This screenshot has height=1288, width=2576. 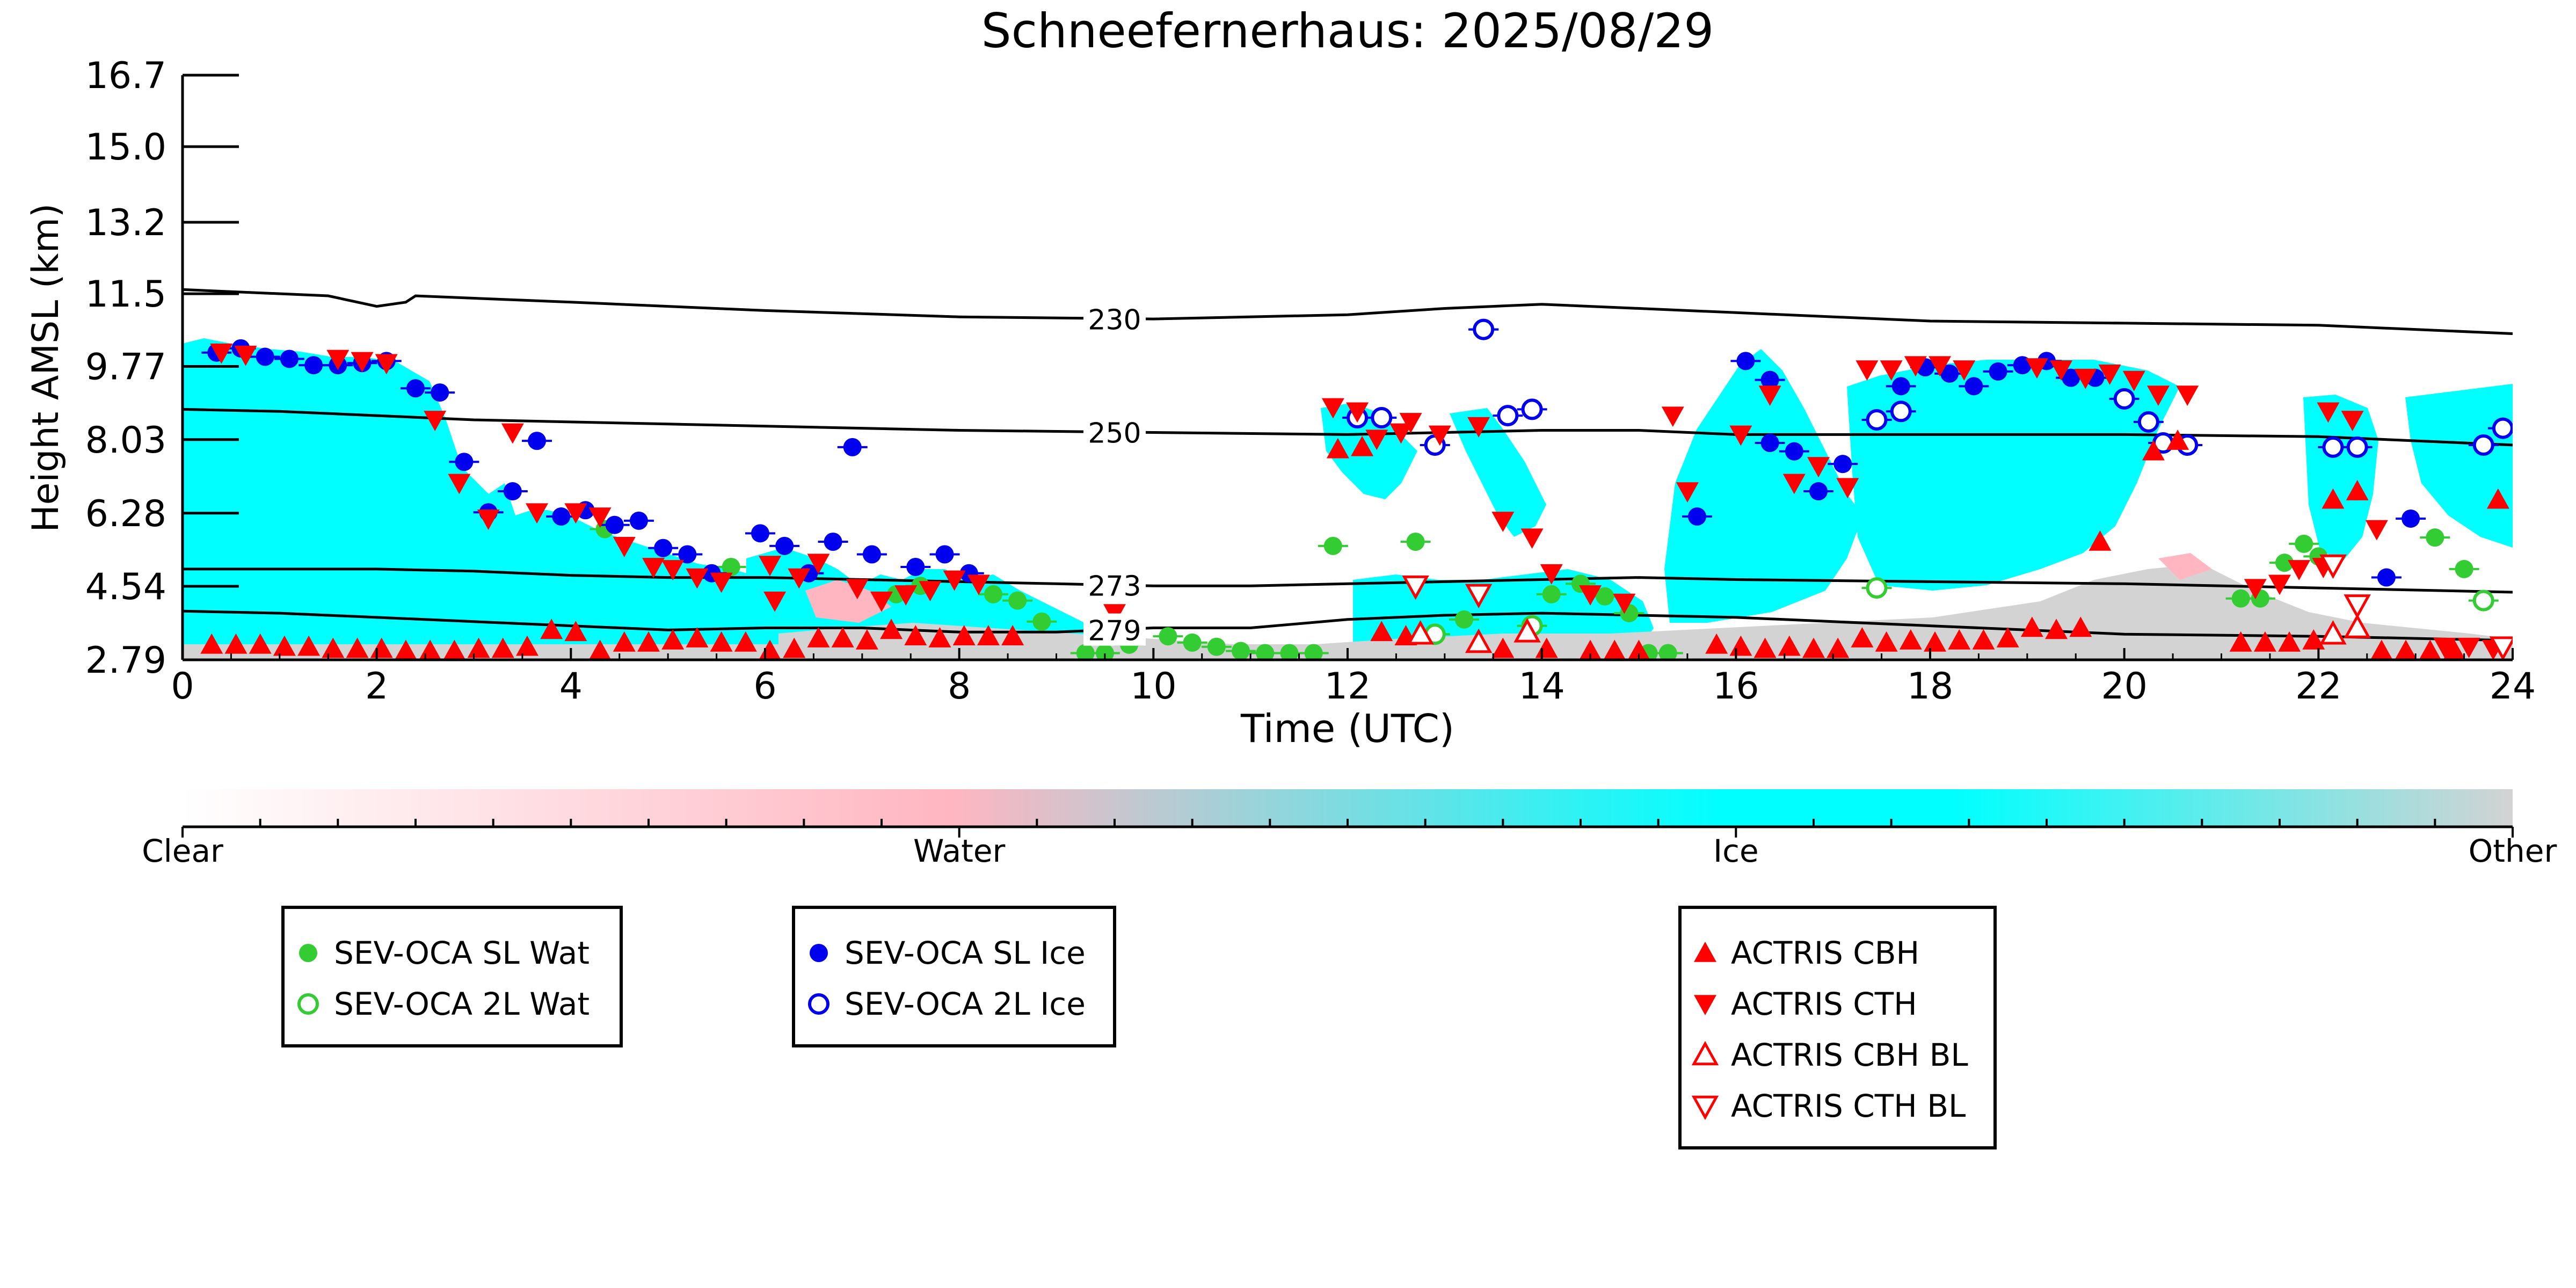 I want to click on x-tick-label: 20, so click(x=2124, y=686).